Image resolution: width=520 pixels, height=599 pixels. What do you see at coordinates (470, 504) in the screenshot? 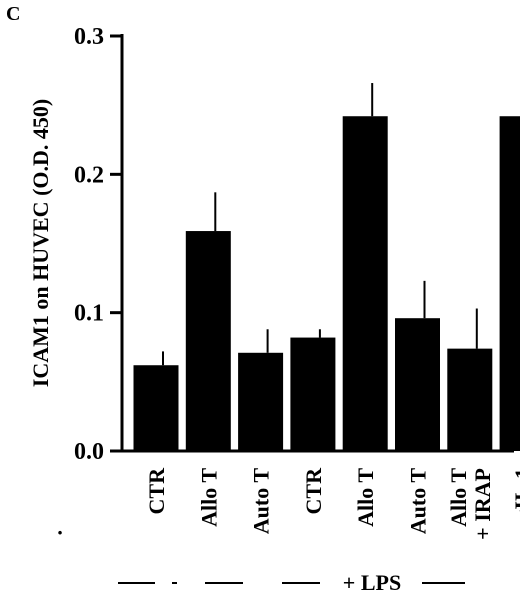
I see `x-tick-label: Allo T+ IRAP` at bounding box center [470, 504].